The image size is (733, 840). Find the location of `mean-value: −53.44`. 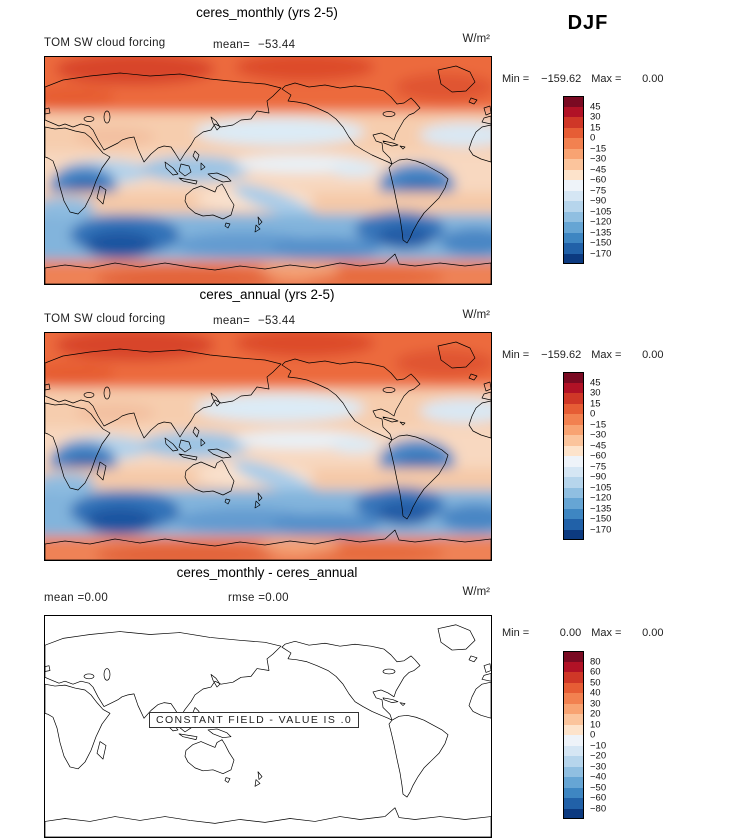

mean-value: −53.44 is located at coordinates (276, 45).